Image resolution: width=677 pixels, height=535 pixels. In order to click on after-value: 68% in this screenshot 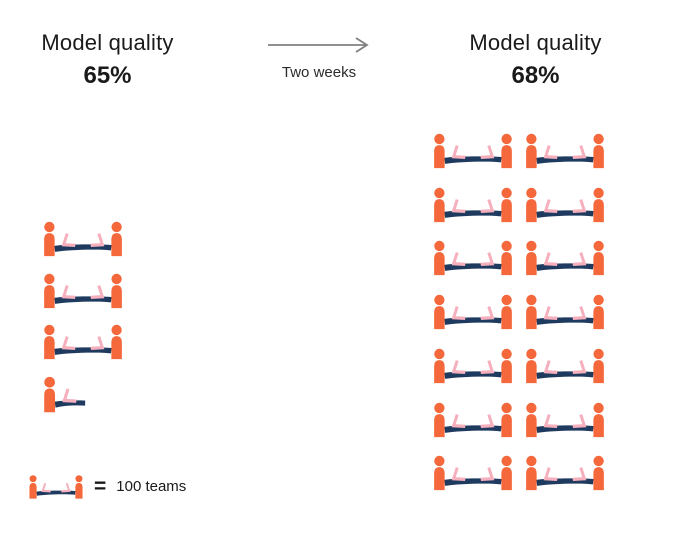, I will do `click(535, 75)`.